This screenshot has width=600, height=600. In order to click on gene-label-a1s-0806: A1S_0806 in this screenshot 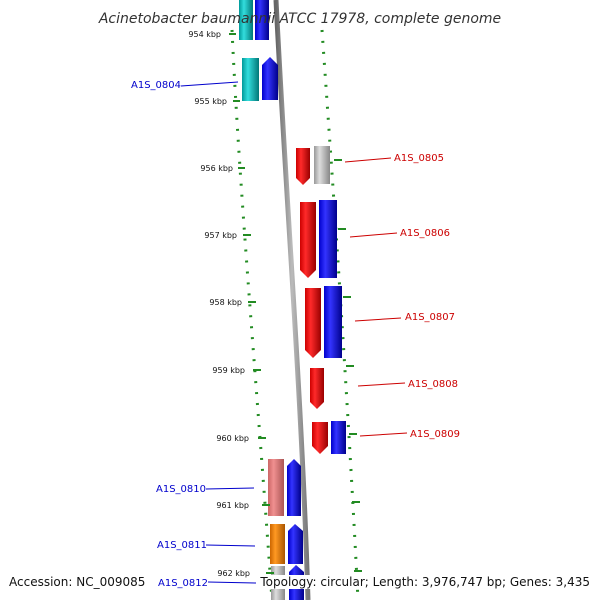, I will do `click(425, 233)`.